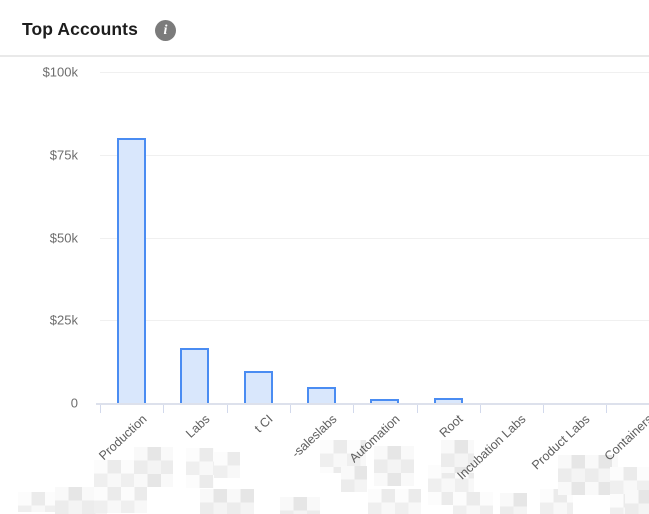  What do you see at coordinates (195, 375) in the screenshot?
I see `bar-labs` at bounding box center [195, 375].